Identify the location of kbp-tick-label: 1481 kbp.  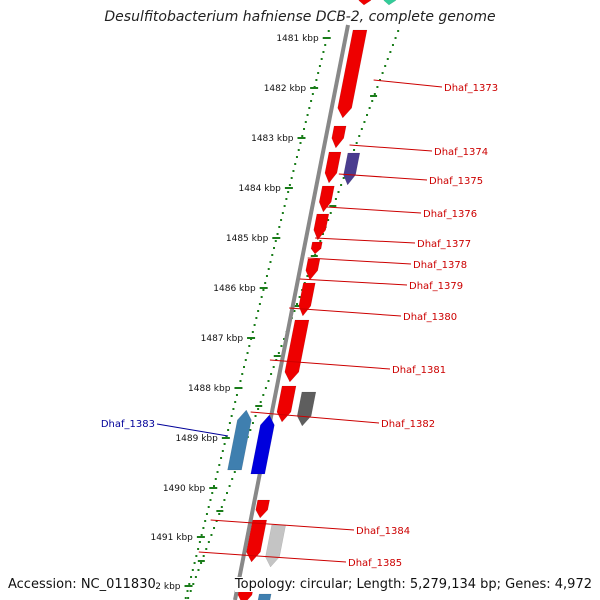
(297, 39).